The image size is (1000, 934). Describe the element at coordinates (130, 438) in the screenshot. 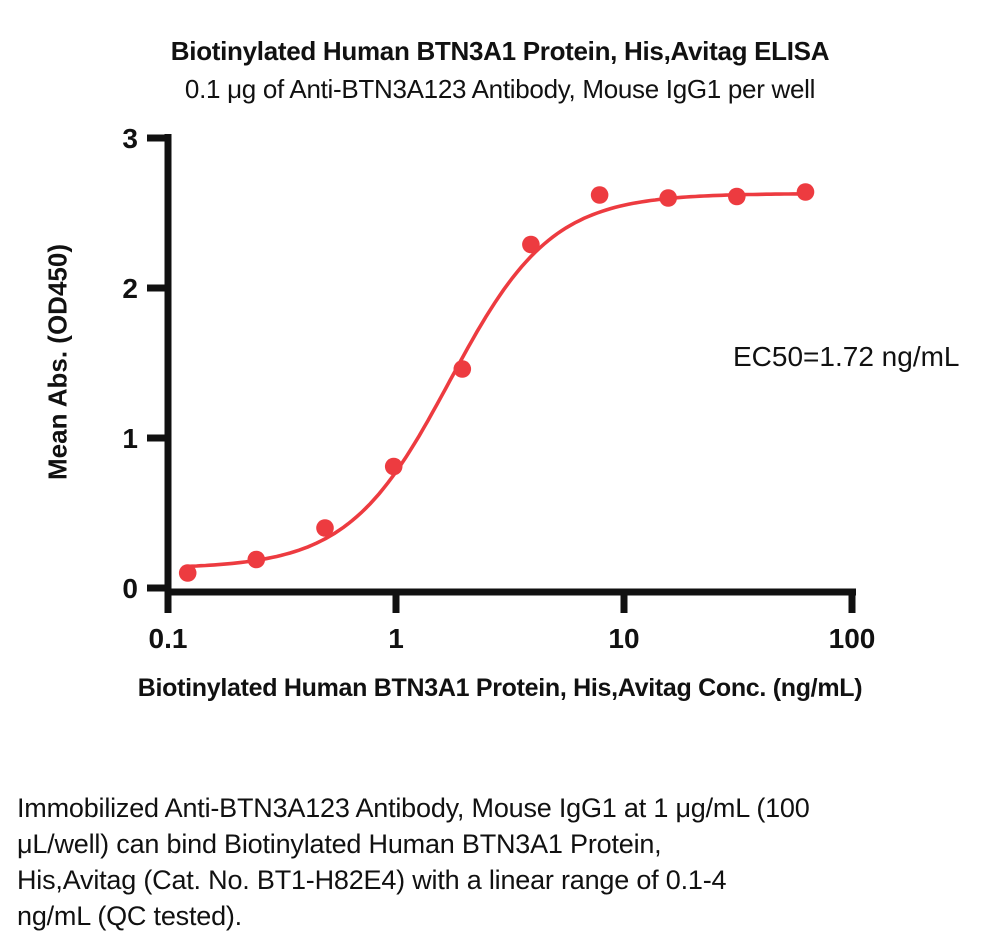

I see `y-tick-label: 1` at that location.